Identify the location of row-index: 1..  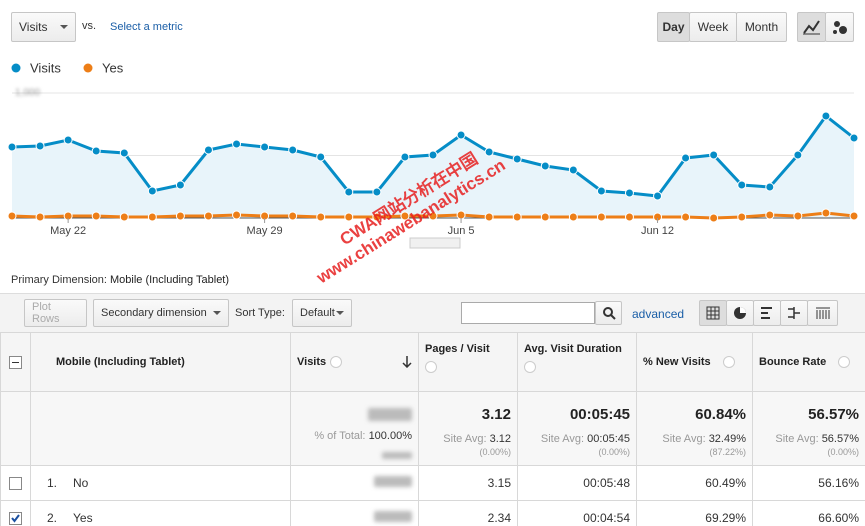
(52, 483).